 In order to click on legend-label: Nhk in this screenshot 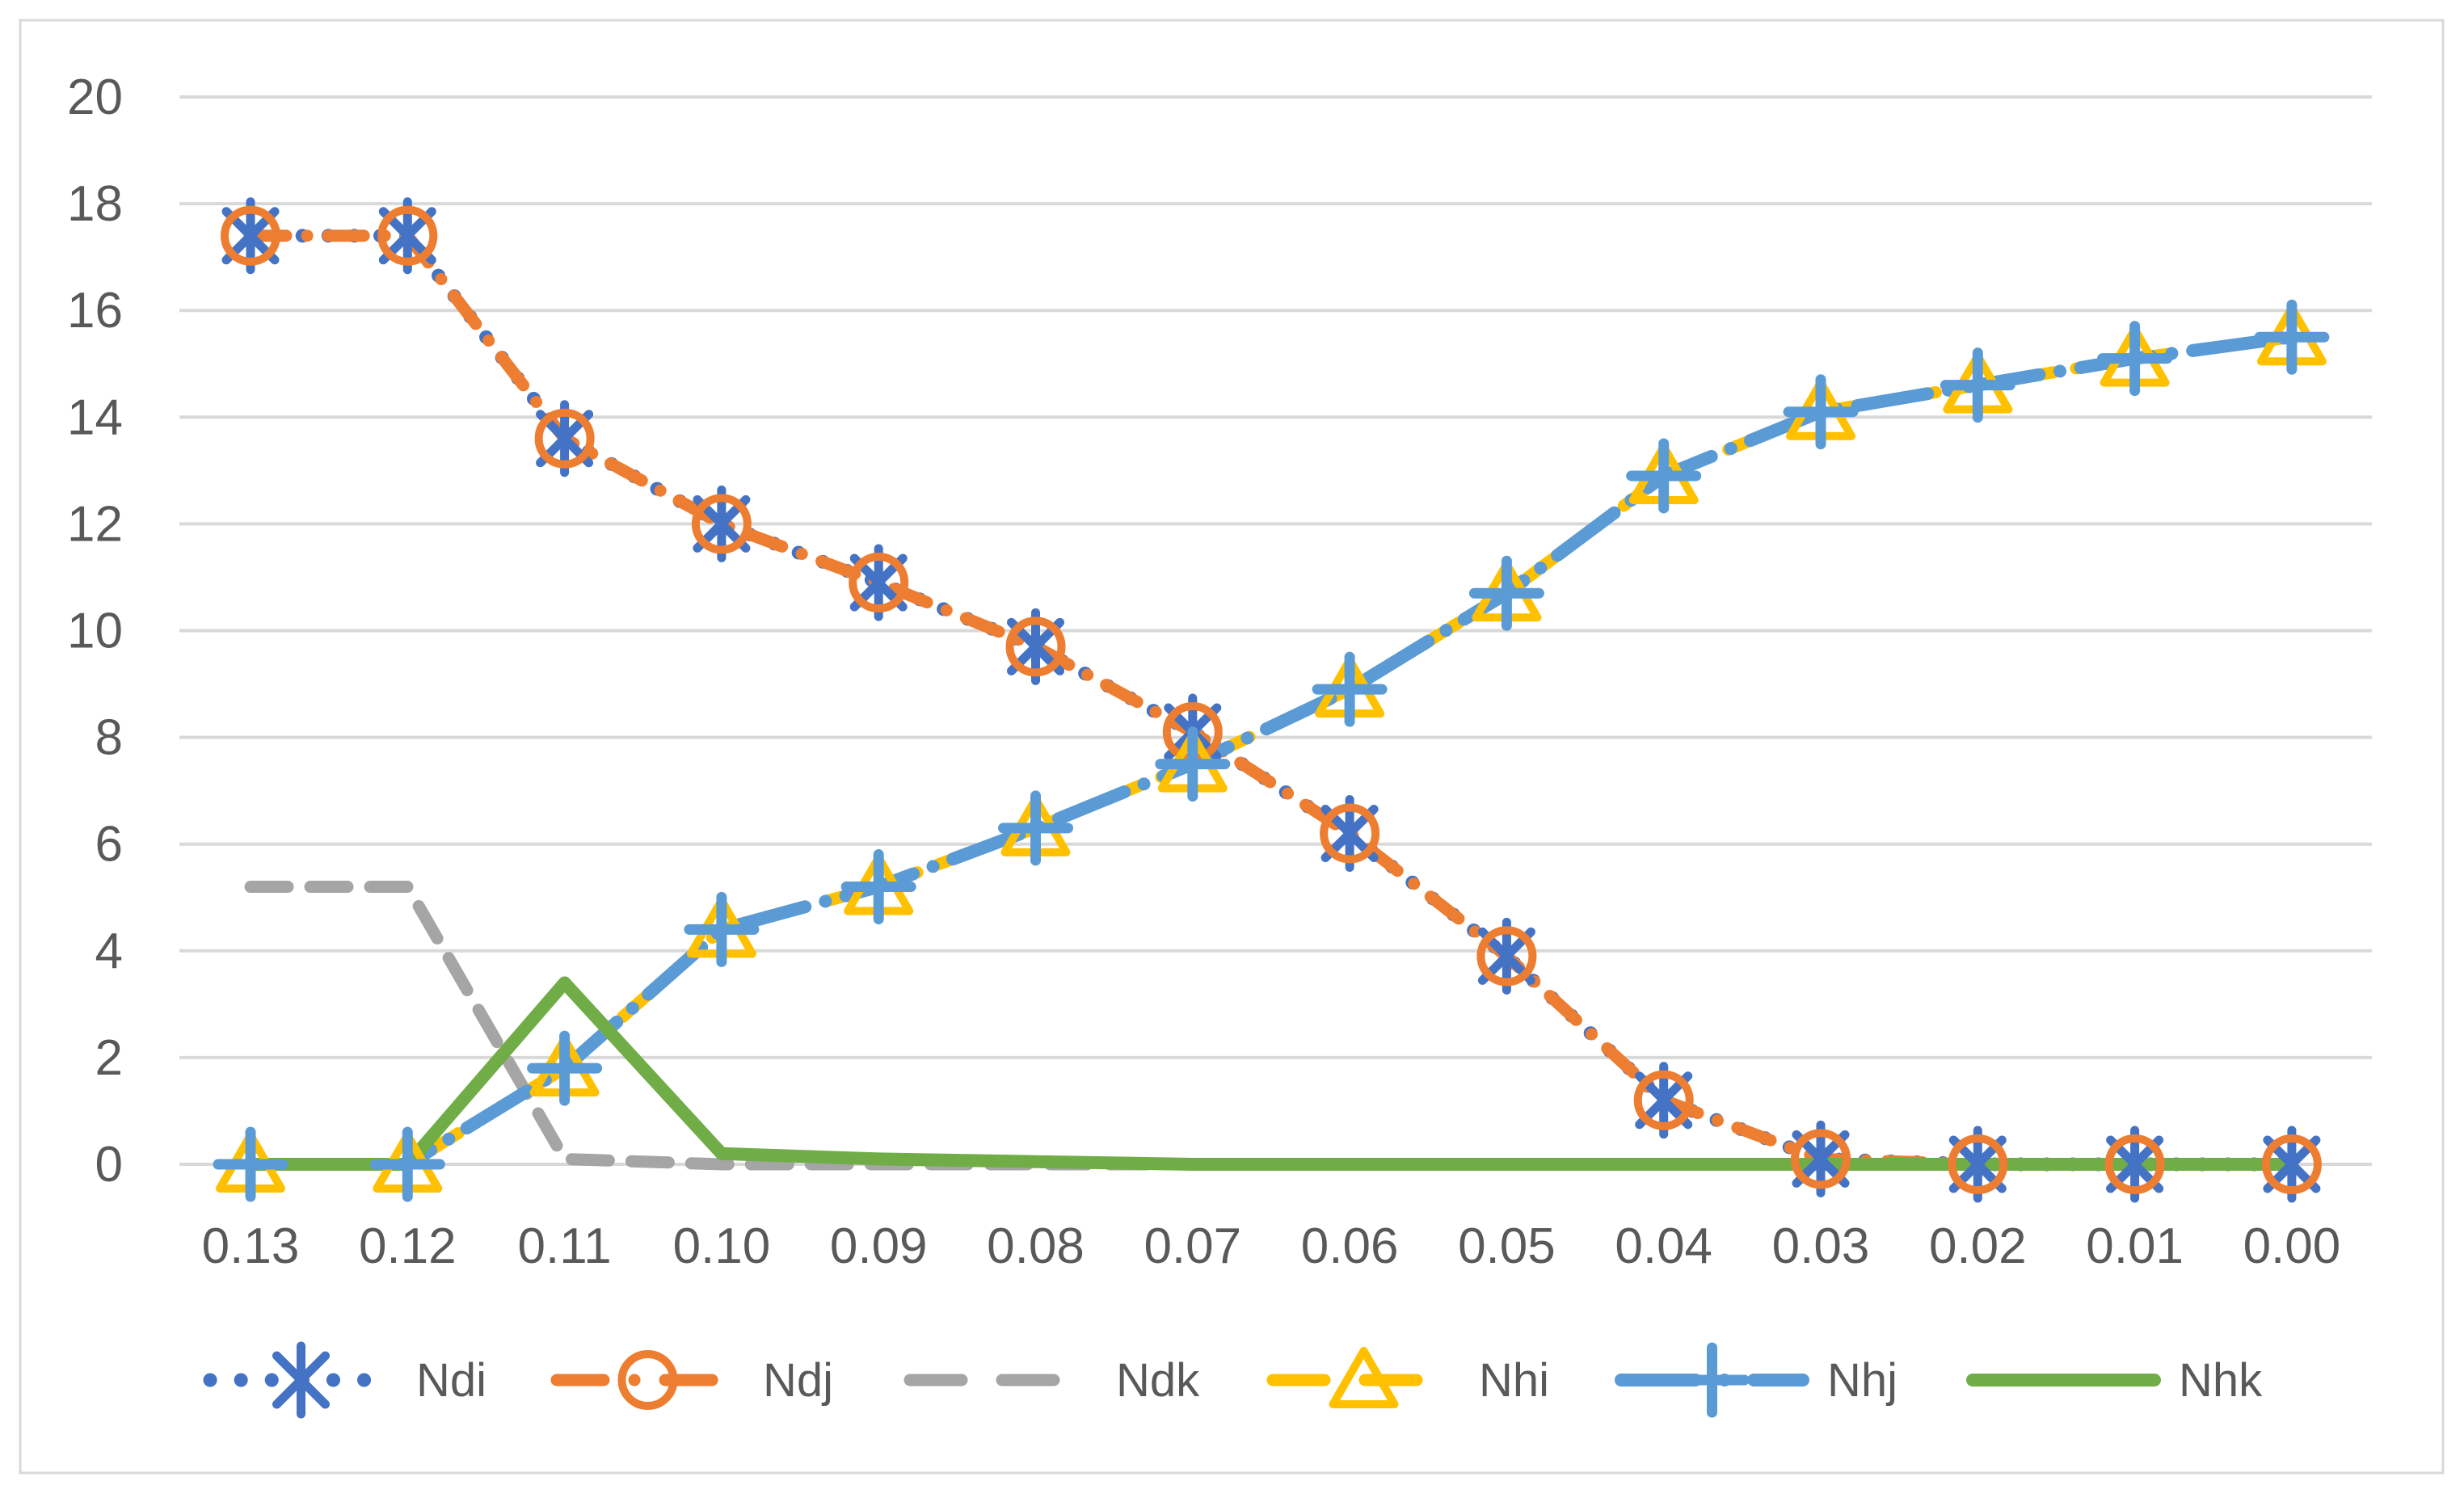, I will do `click(2221, 1380)`.